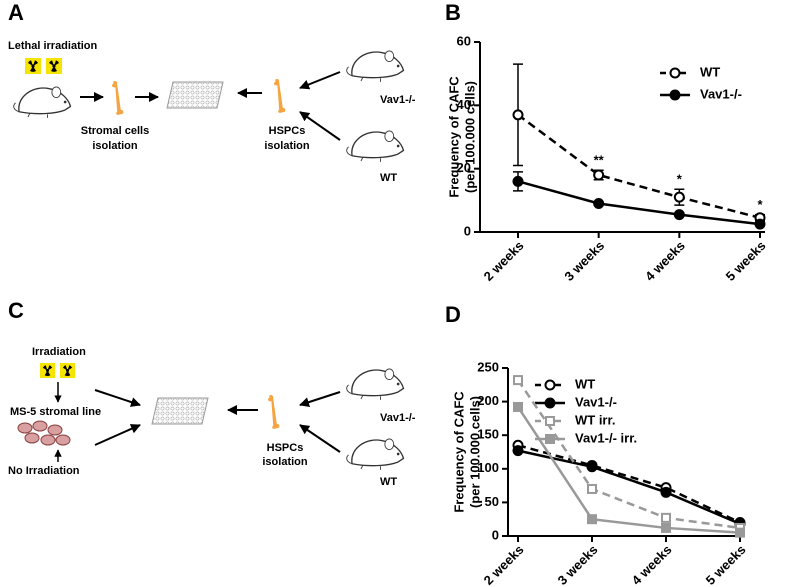 The image size is (800, 587). Describe the element at coordinates (599, 160) in the screenshot. I see `annotation: **` at that location.